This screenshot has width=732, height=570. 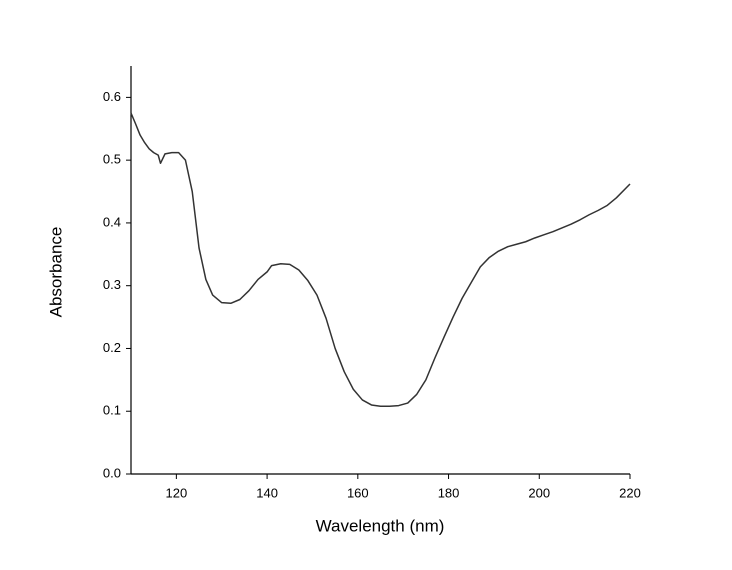 I want to click on x-tick-label: 200, so click(x=539, y=492).